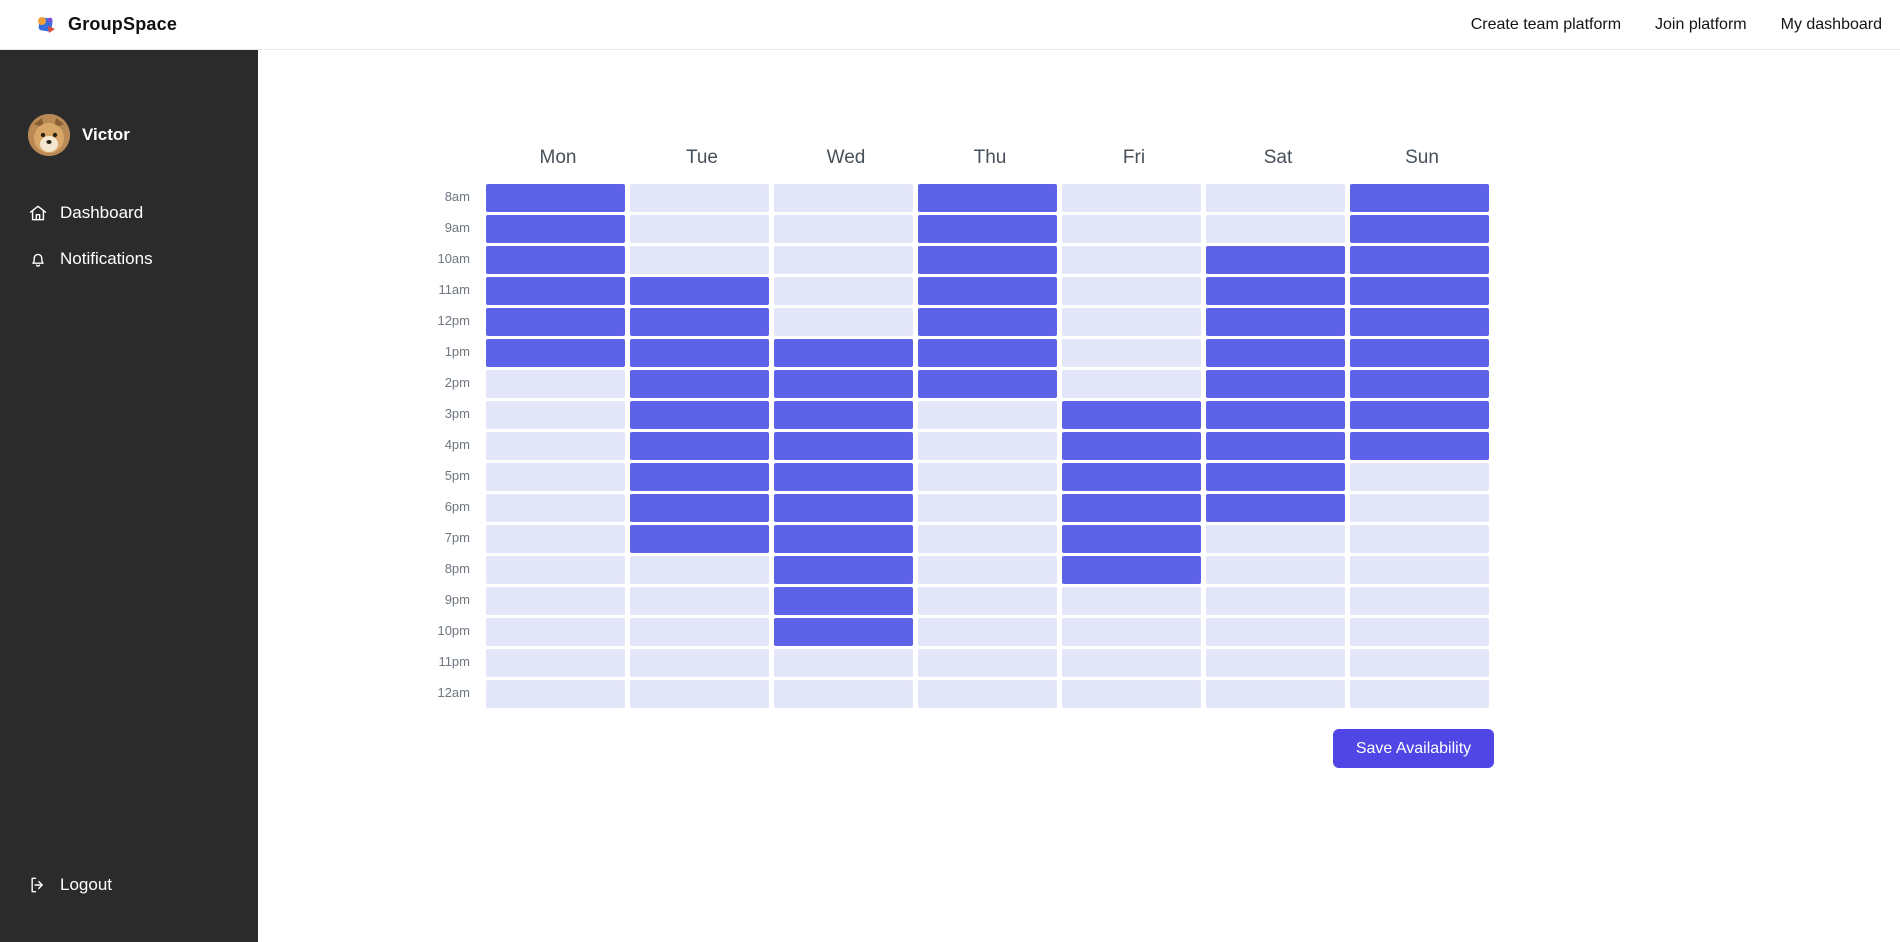  I want to click on create-team-platform-link: Create team platform, so click(1546, 24).